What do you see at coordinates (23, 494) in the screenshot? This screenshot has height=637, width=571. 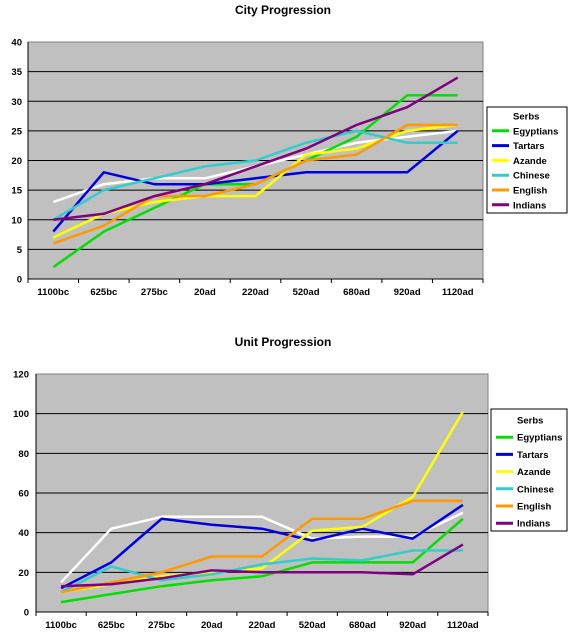 I see `y-tick-label: 60` at bounding box center [23, 494].